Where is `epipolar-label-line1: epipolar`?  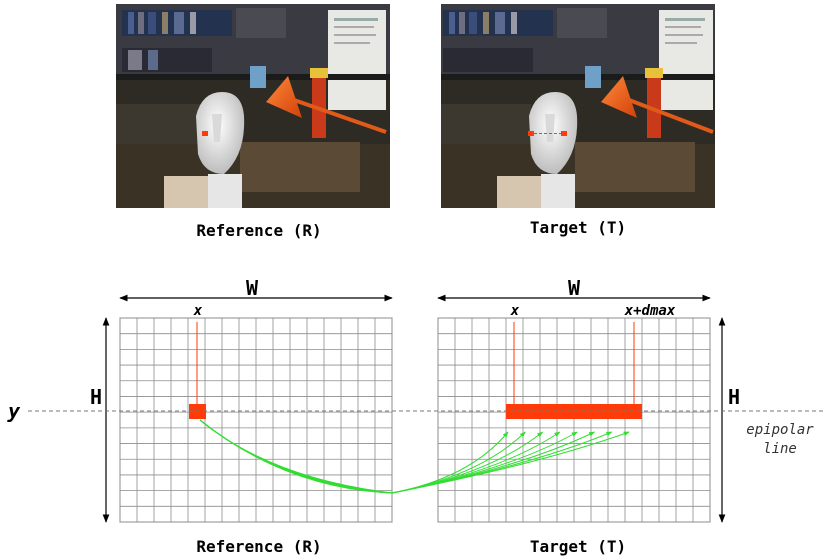
epipolar-label-line1: epipolar is located at coordinates (780, 430).